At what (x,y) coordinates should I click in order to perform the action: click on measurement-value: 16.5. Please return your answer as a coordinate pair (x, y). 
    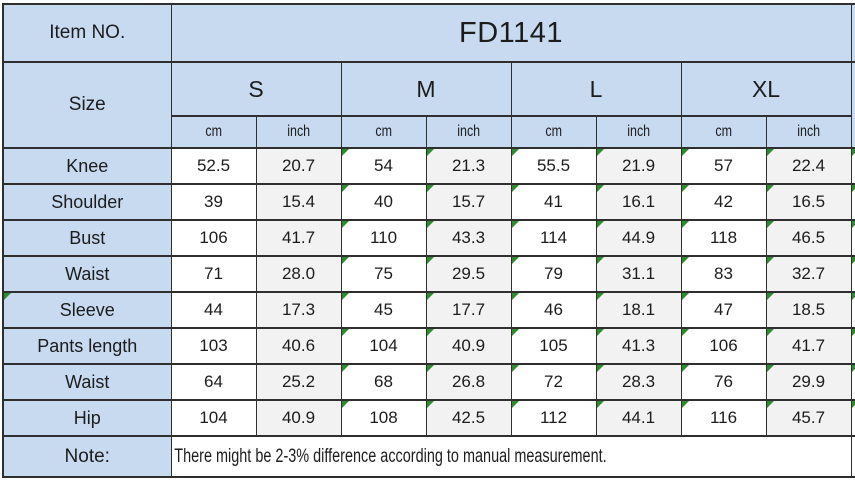
    Looking at the image, I should click on (808, 202).